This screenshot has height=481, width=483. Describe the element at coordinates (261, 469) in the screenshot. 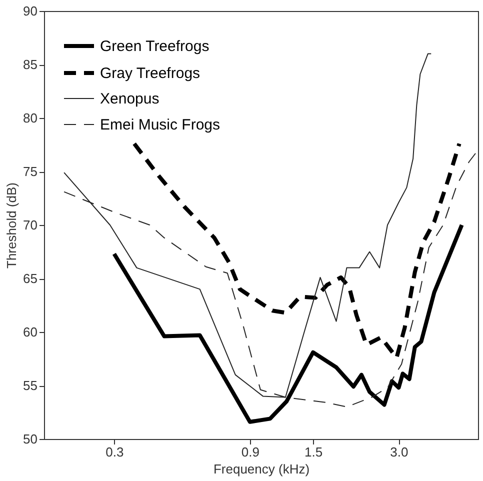

I see `x-axis-title: Frequency (kHz)` at that location.